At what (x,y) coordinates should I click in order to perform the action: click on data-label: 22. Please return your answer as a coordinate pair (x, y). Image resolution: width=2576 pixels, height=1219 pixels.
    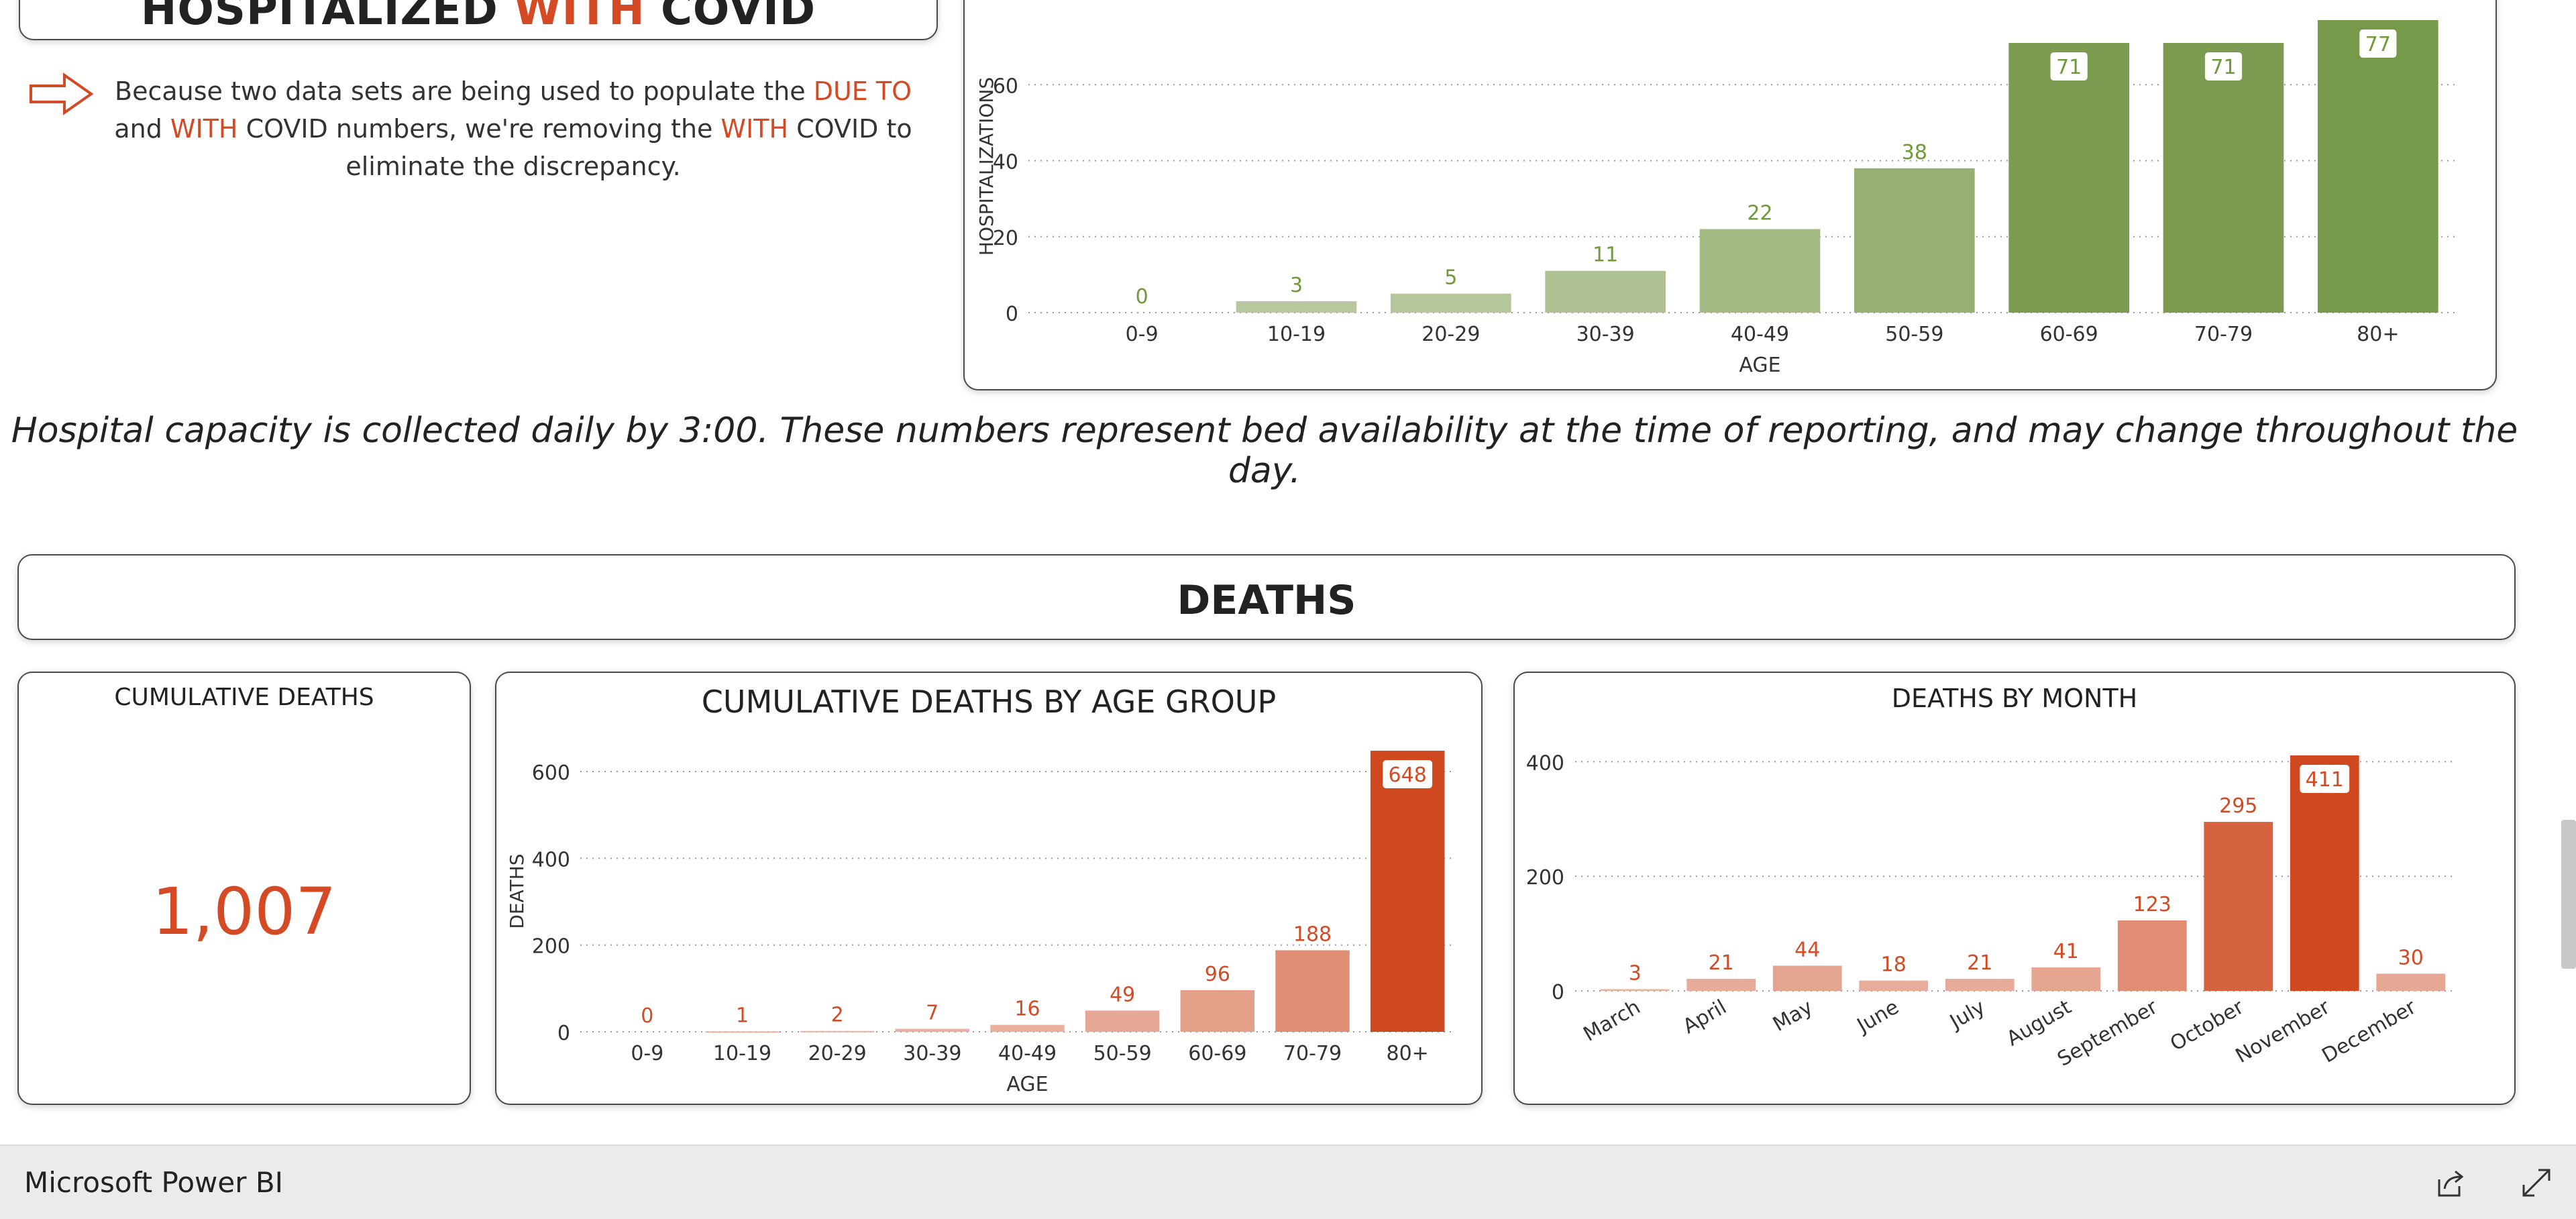
    Looking at the image, I should click on (1759, 213).